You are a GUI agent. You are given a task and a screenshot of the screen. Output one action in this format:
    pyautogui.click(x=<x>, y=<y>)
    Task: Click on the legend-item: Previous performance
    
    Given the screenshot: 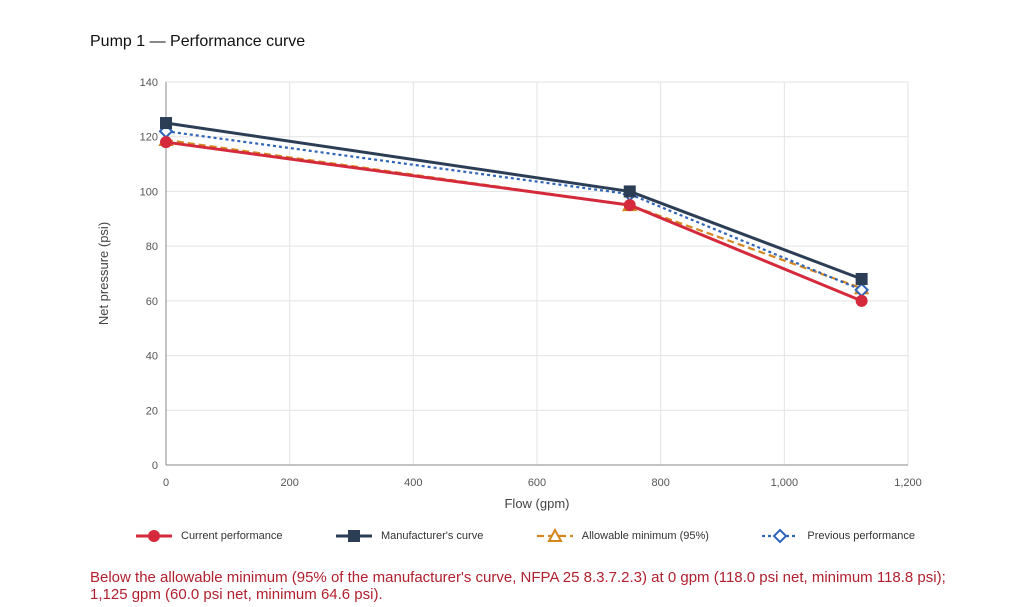 What is the action you would take?
    pyautogui.click(x=838, y=536)
    